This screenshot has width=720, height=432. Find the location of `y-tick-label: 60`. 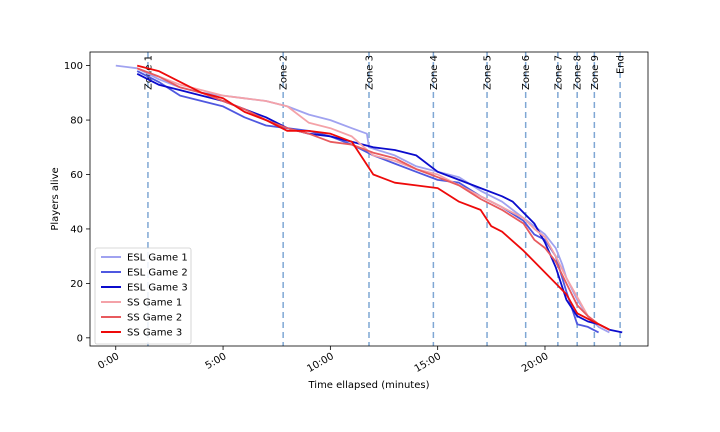

y-tick-label: 60 is located at coordinates (76, 175).